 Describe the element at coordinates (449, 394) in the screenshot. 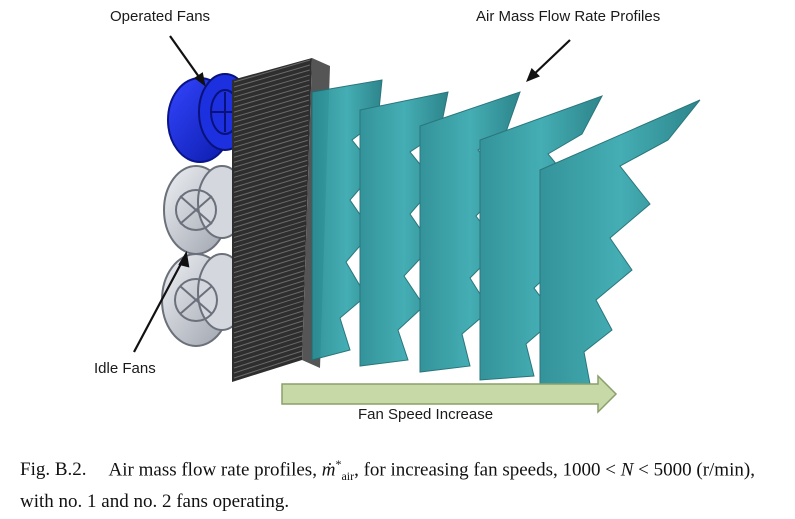

I see `fan-speed-arrow` at that location.